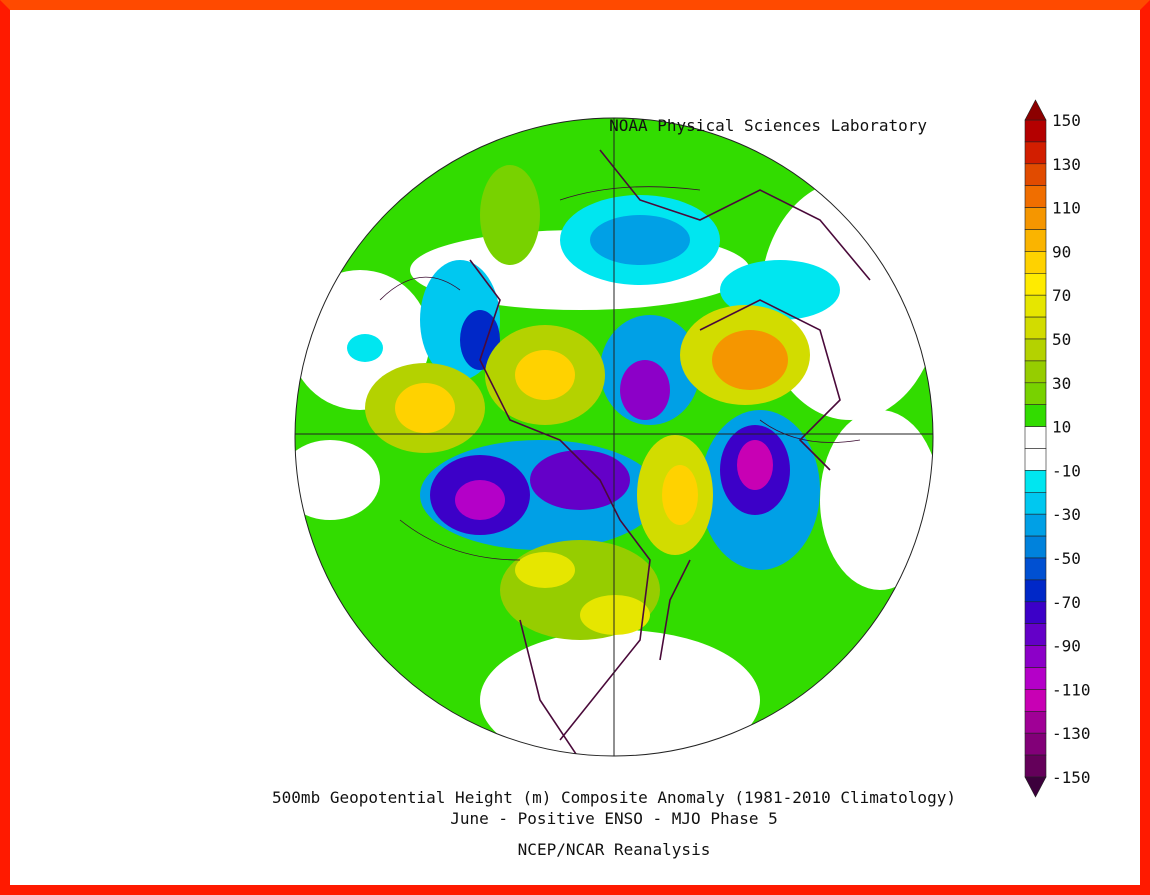 The height and width of the screenshot is (895, 1150). What do you see at coordinates (768, 125) in the screenshot?
I see `credit: NOAA Physical Sciences Laboratory` at bounding box center [768, 125].